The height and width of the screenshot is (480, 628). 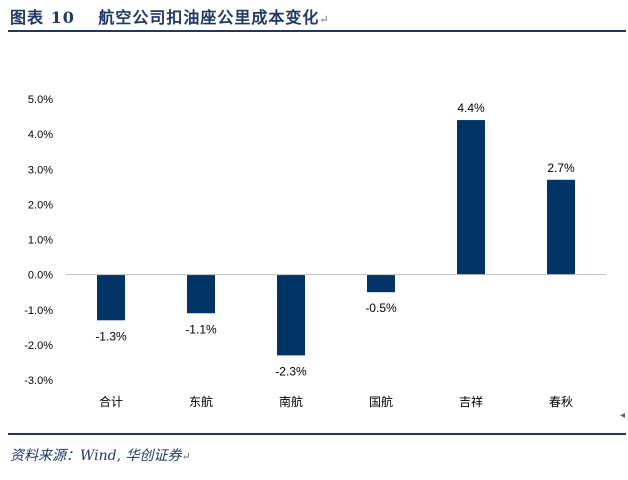 I want to click on figure-header: 图表 10 航空公司扣油座公里成本变化↵, so click(x=317, y=16).